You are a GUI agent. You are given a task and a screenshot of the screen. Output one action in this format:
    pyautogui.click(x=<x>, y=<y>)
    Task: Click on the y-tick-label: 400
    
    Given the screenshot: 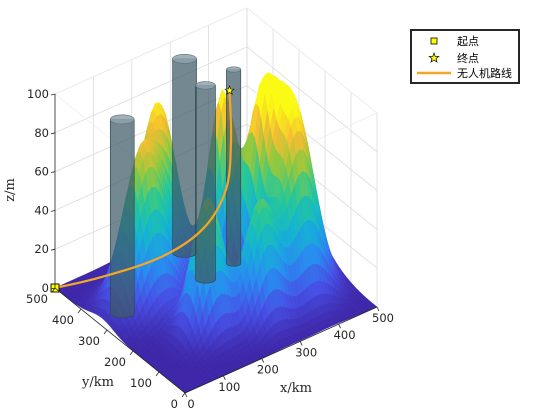 What is the action you would take?
    pyautogui.click(x=63, y=320)
    